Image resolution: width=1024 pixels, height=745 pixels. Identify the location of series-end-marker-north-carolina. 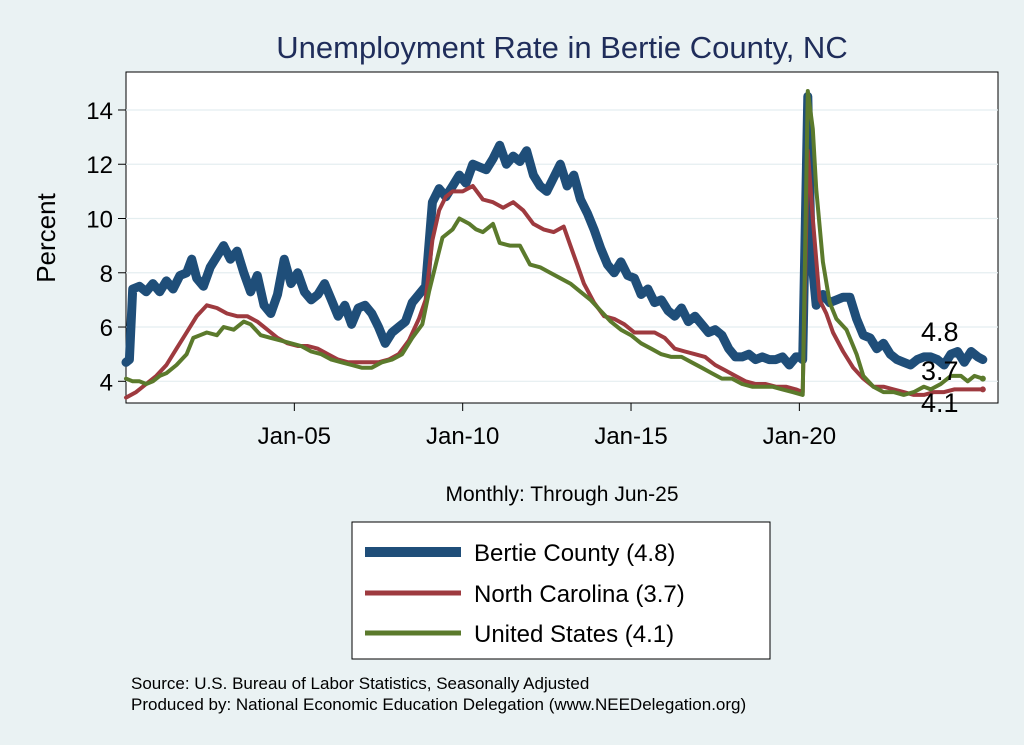
(982, 389).